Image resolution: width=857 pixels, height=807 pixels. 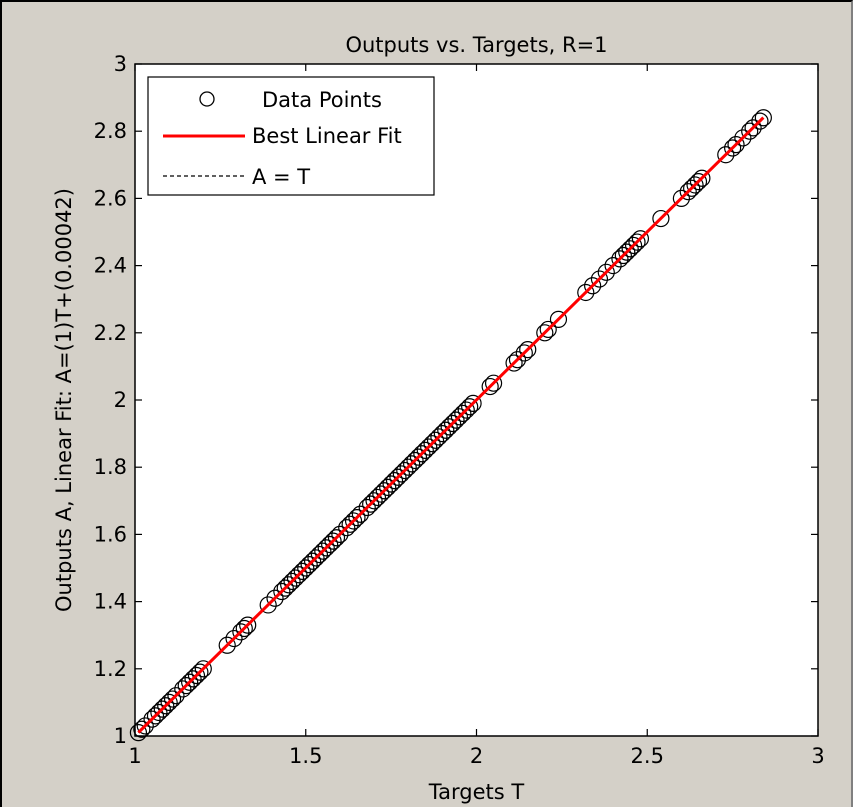 What do you see at coordinates (817, 756) in the screenshot?
I see `x-tick-label: 3` at bounding box center [817, 756].